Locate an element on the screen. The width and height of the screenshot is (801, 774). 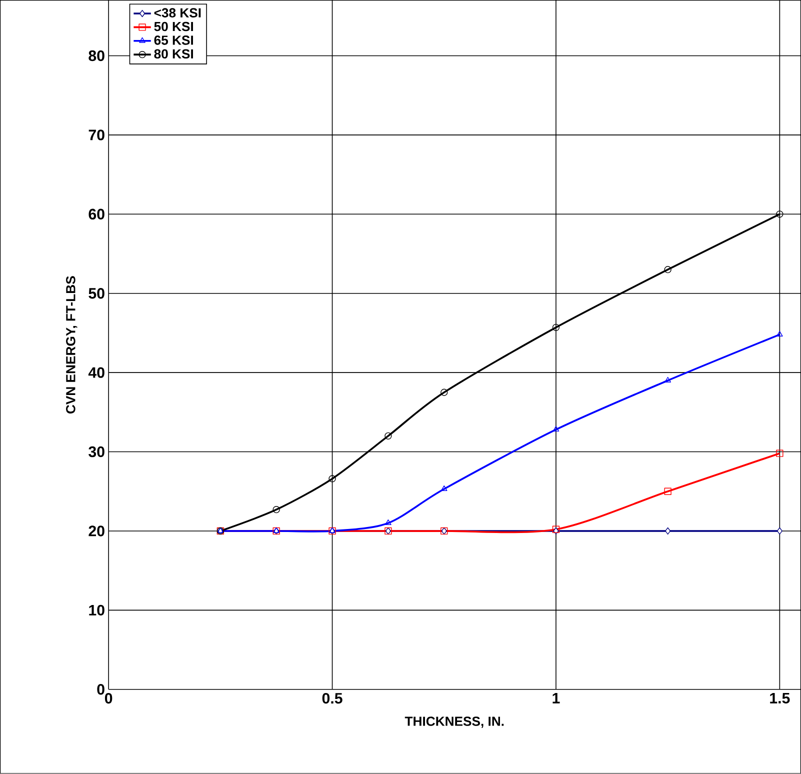
y-tick-label: 70 is located at coordinates (96, 135).